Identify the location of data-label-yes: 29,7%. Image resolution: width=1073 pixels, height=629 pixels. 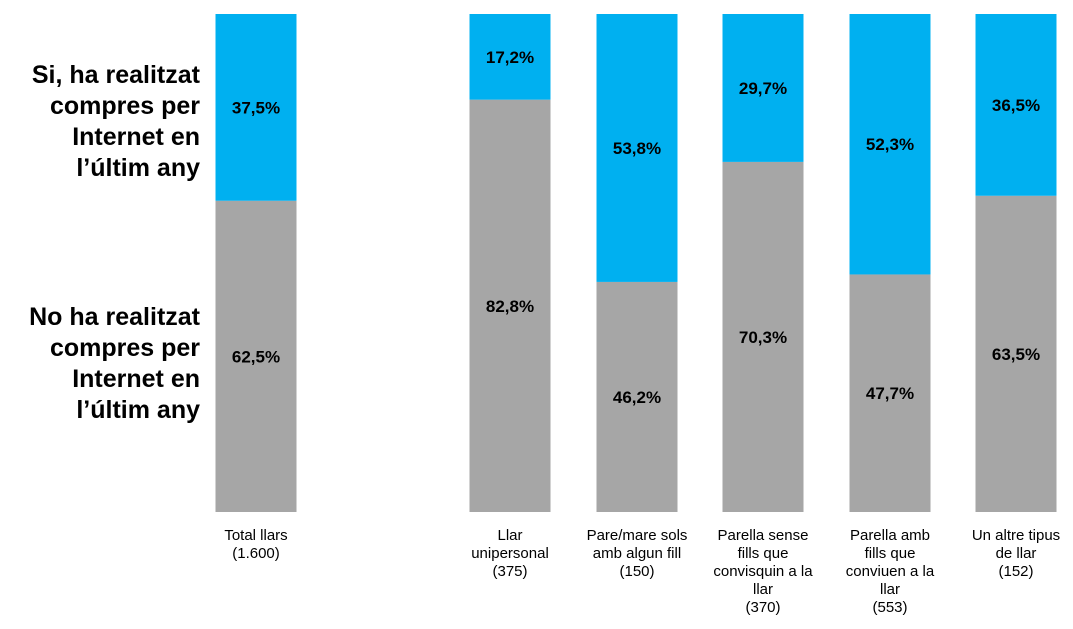
(763, 88).